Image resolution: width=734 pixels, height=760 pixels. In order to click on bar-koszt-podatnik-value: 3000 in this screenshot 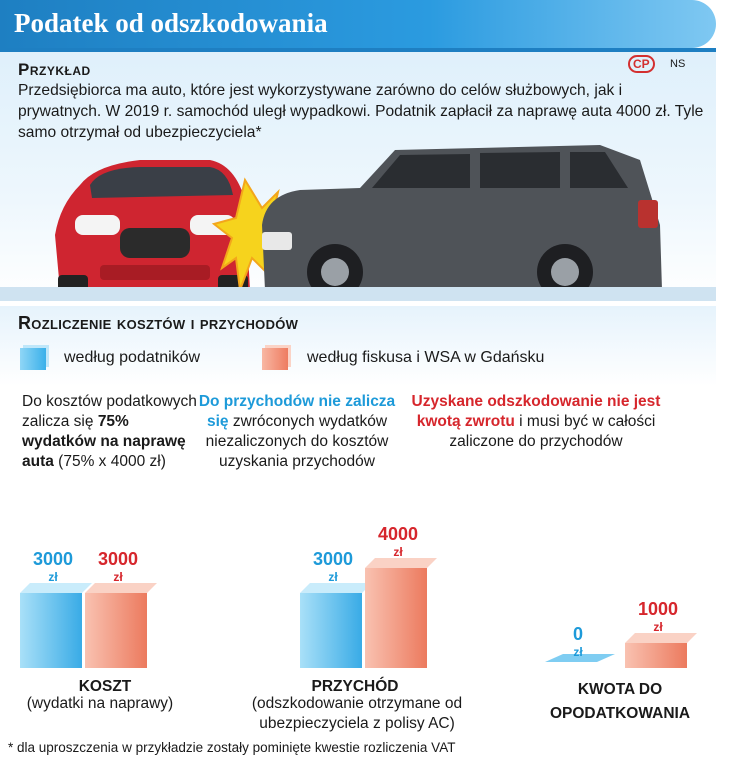, I will do `click(53, 559)`.